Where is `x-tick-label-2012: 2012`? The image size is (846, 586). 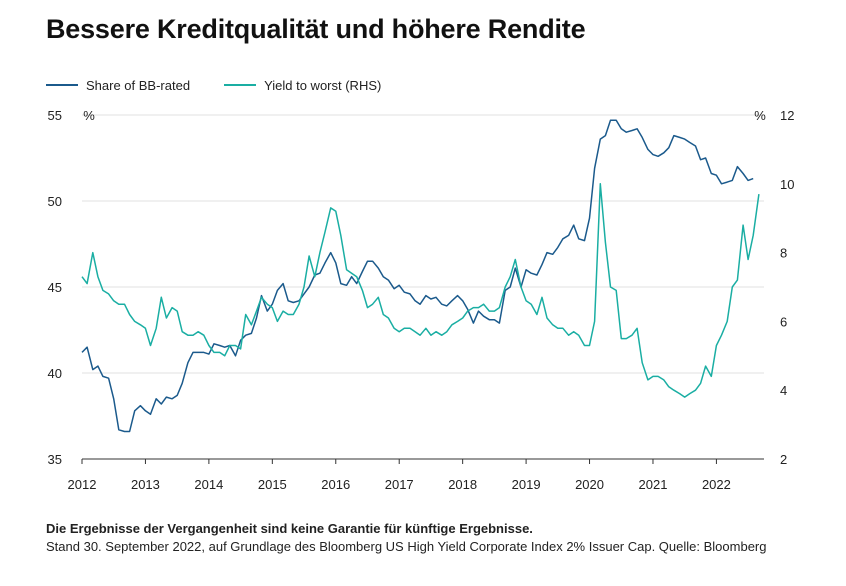
x-tick-label-2012: 2012 is located at coordinates (82, 484).